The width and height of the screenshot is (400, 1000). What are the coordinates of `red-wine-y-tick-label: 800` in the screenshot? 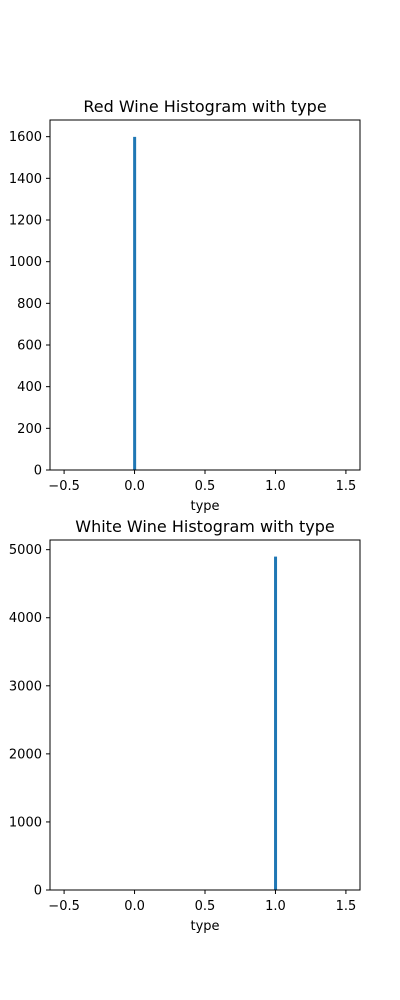 It's located at (29, 304).